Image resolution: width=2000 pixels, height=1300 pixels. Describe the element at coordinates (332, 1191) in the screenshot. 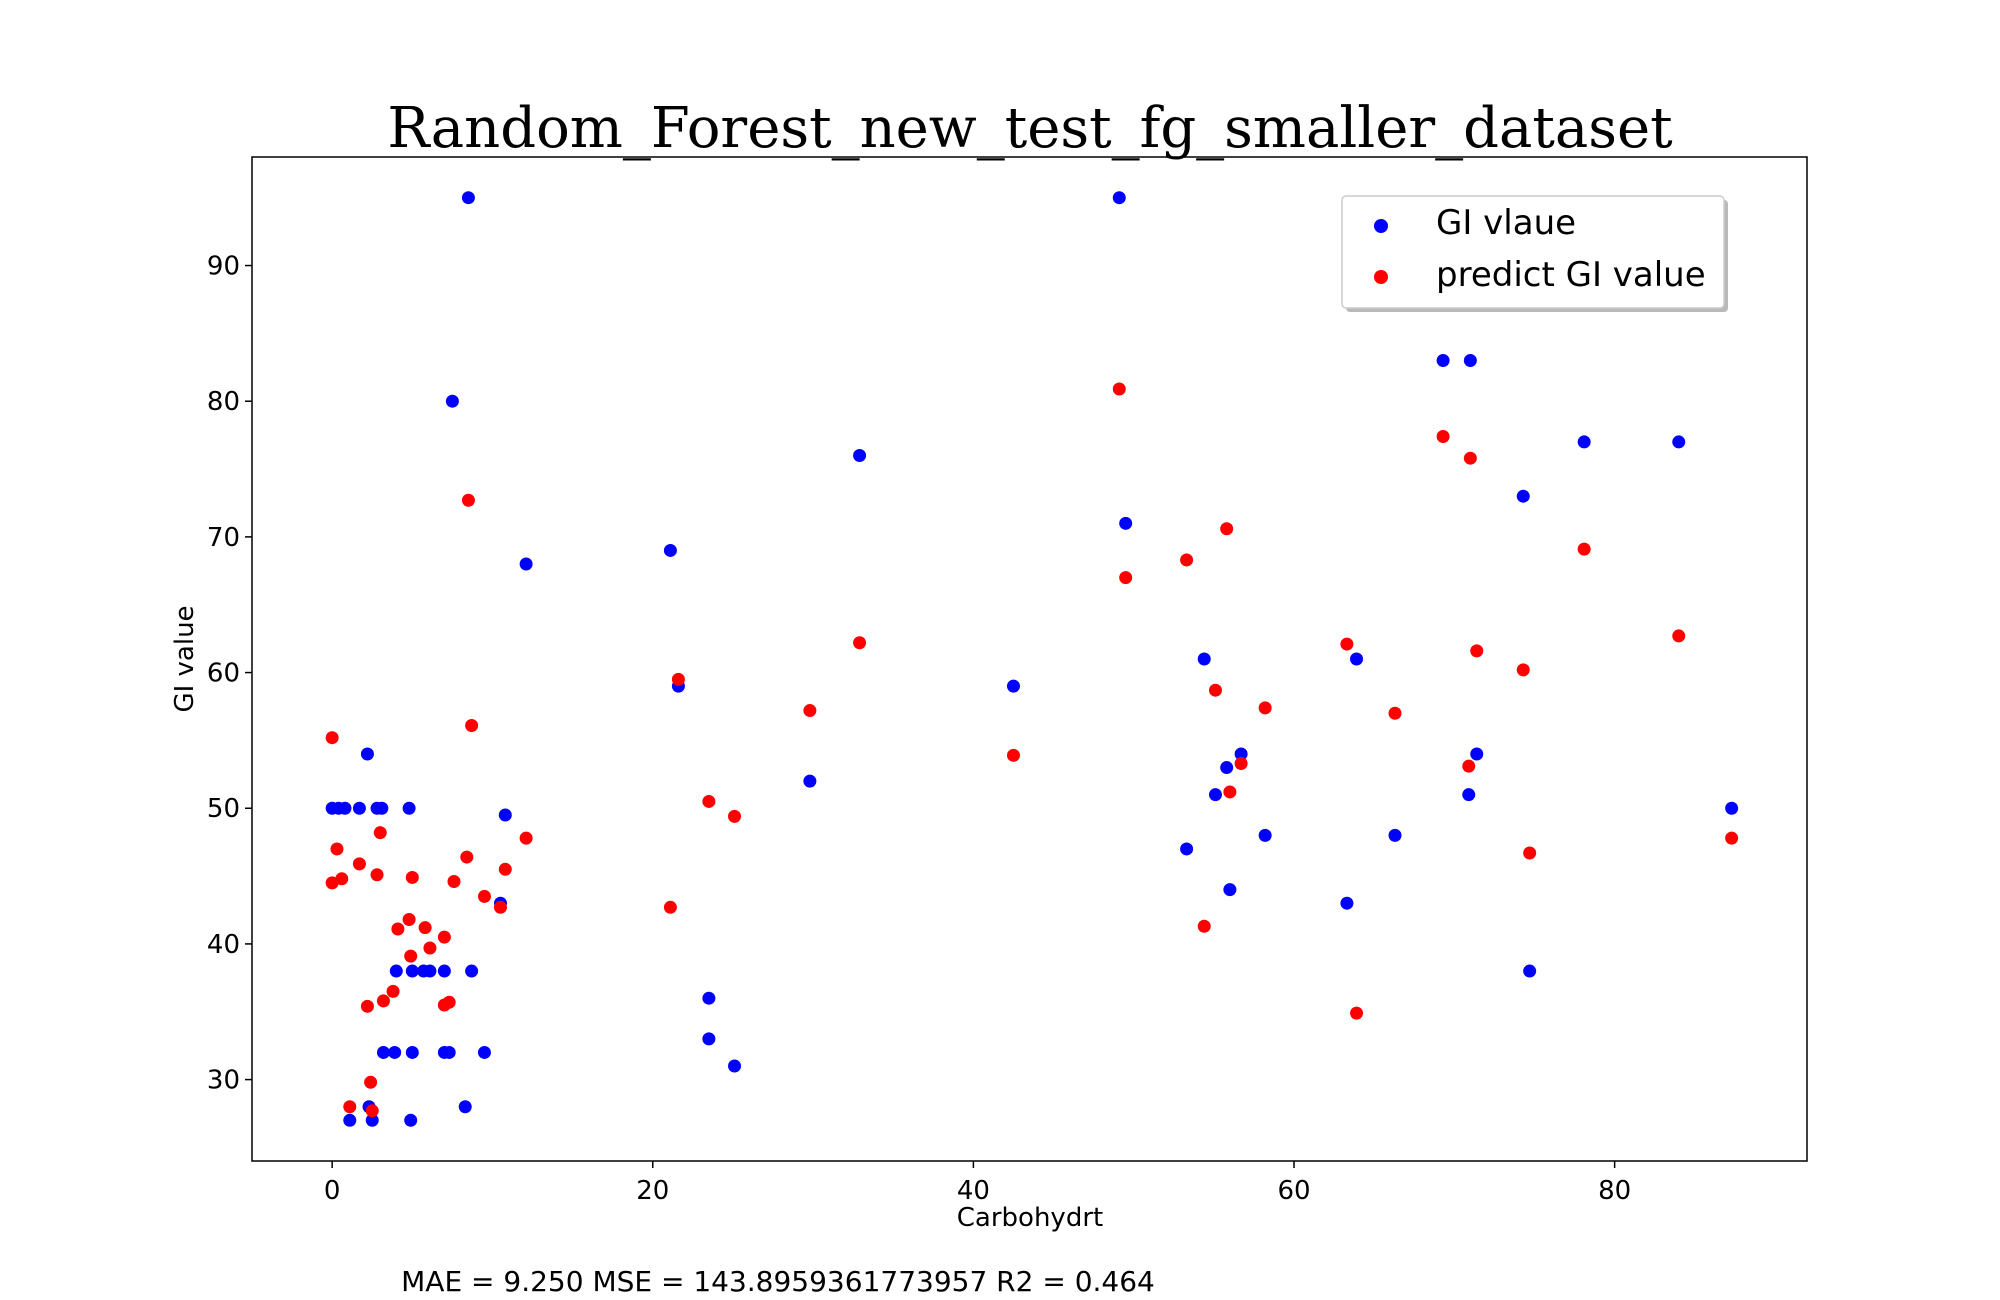

I see `x-tick-label: 0` at that location.